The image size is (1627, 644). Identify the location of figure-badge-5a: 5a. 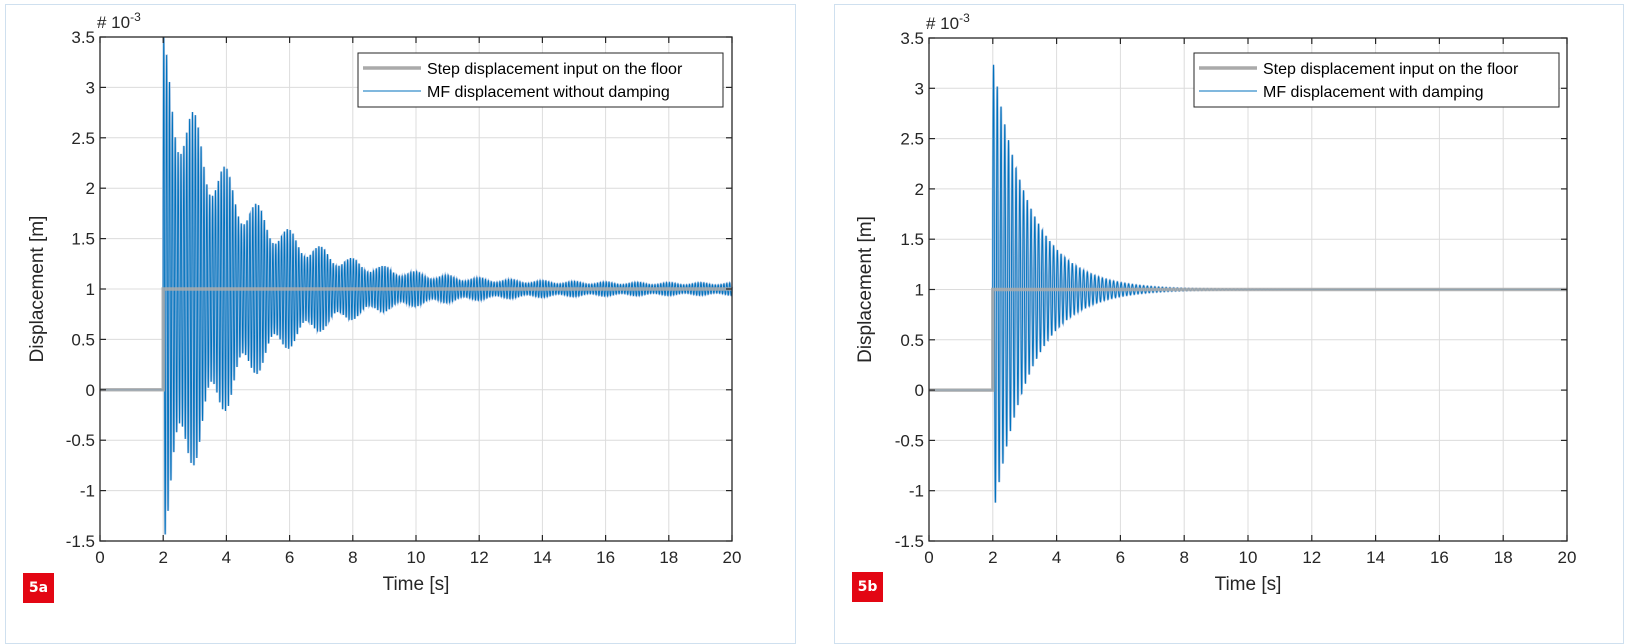
(38, 588).